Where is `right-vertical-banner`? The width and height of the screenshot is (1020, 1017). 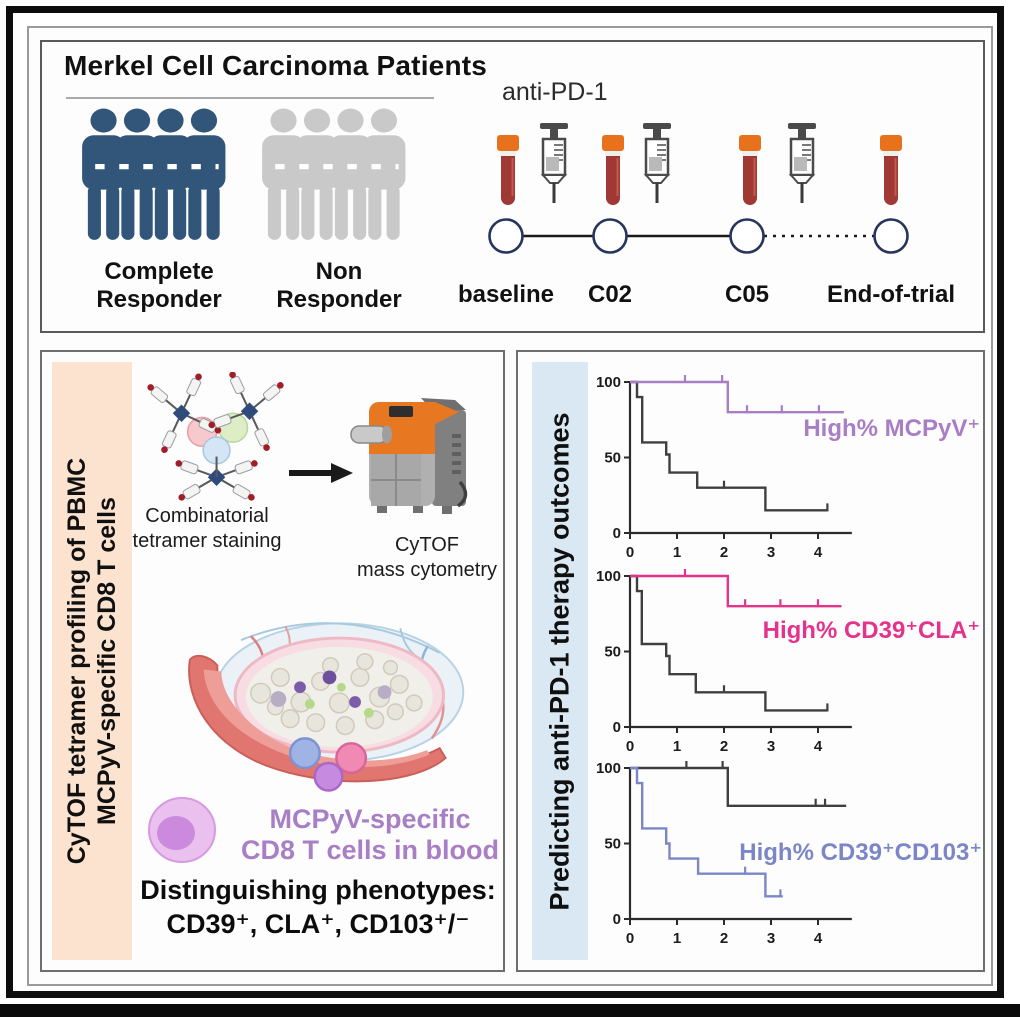 right-vertical-banner is located at coordinates (560, 661).